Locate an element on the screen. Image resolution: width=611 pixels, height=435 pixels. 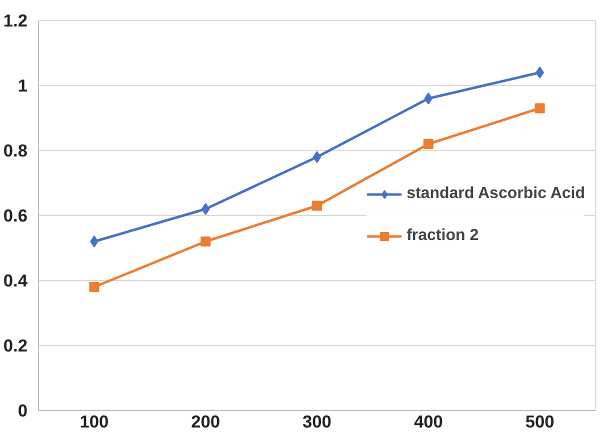
legend-label: fraction 2 is located at coordinates (442, 236).